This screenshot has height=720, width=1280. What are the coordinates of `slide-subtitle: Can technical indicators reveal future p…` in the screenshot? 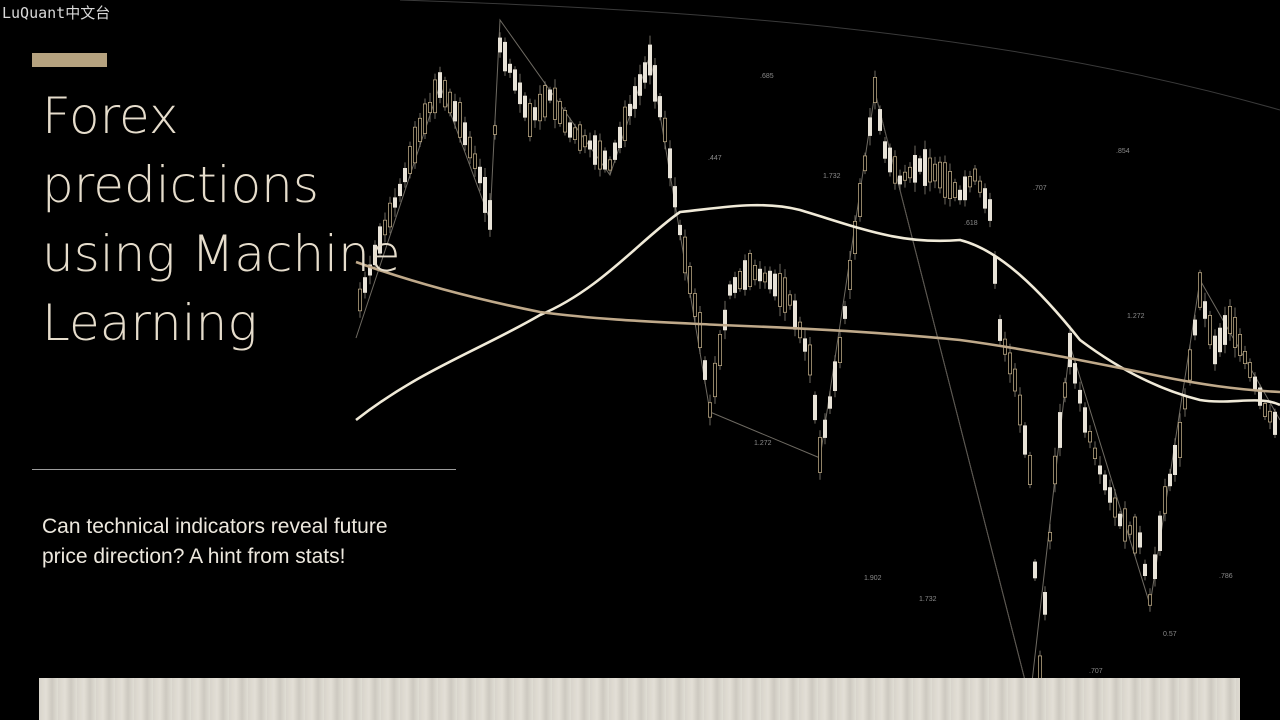 It's located at (262, 542).